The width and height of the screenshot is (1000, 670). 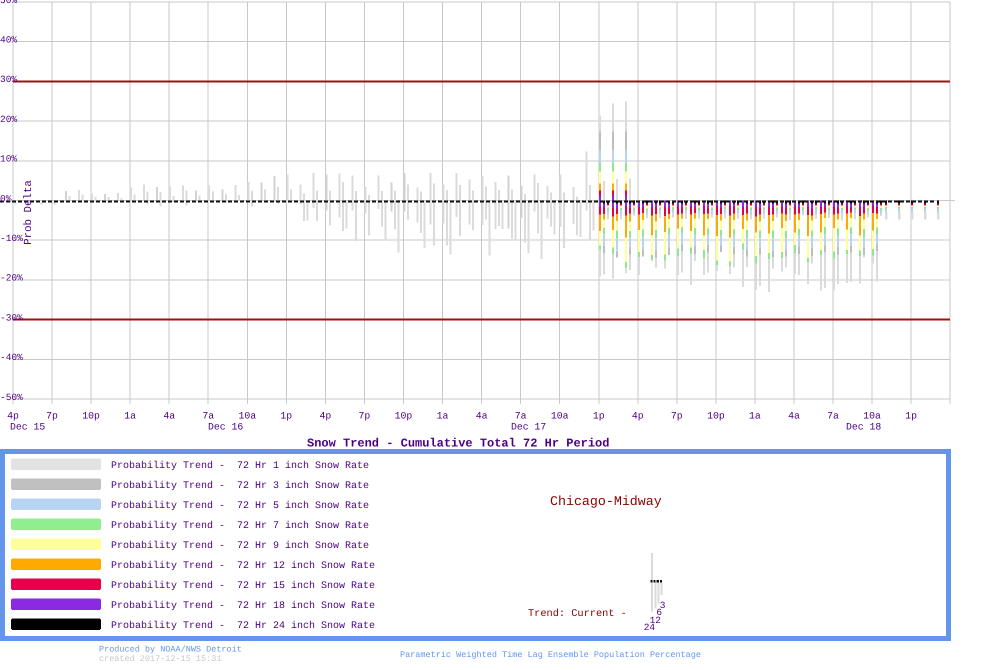 I want to click on svg-text: 40%, so click(x=8, y=40).